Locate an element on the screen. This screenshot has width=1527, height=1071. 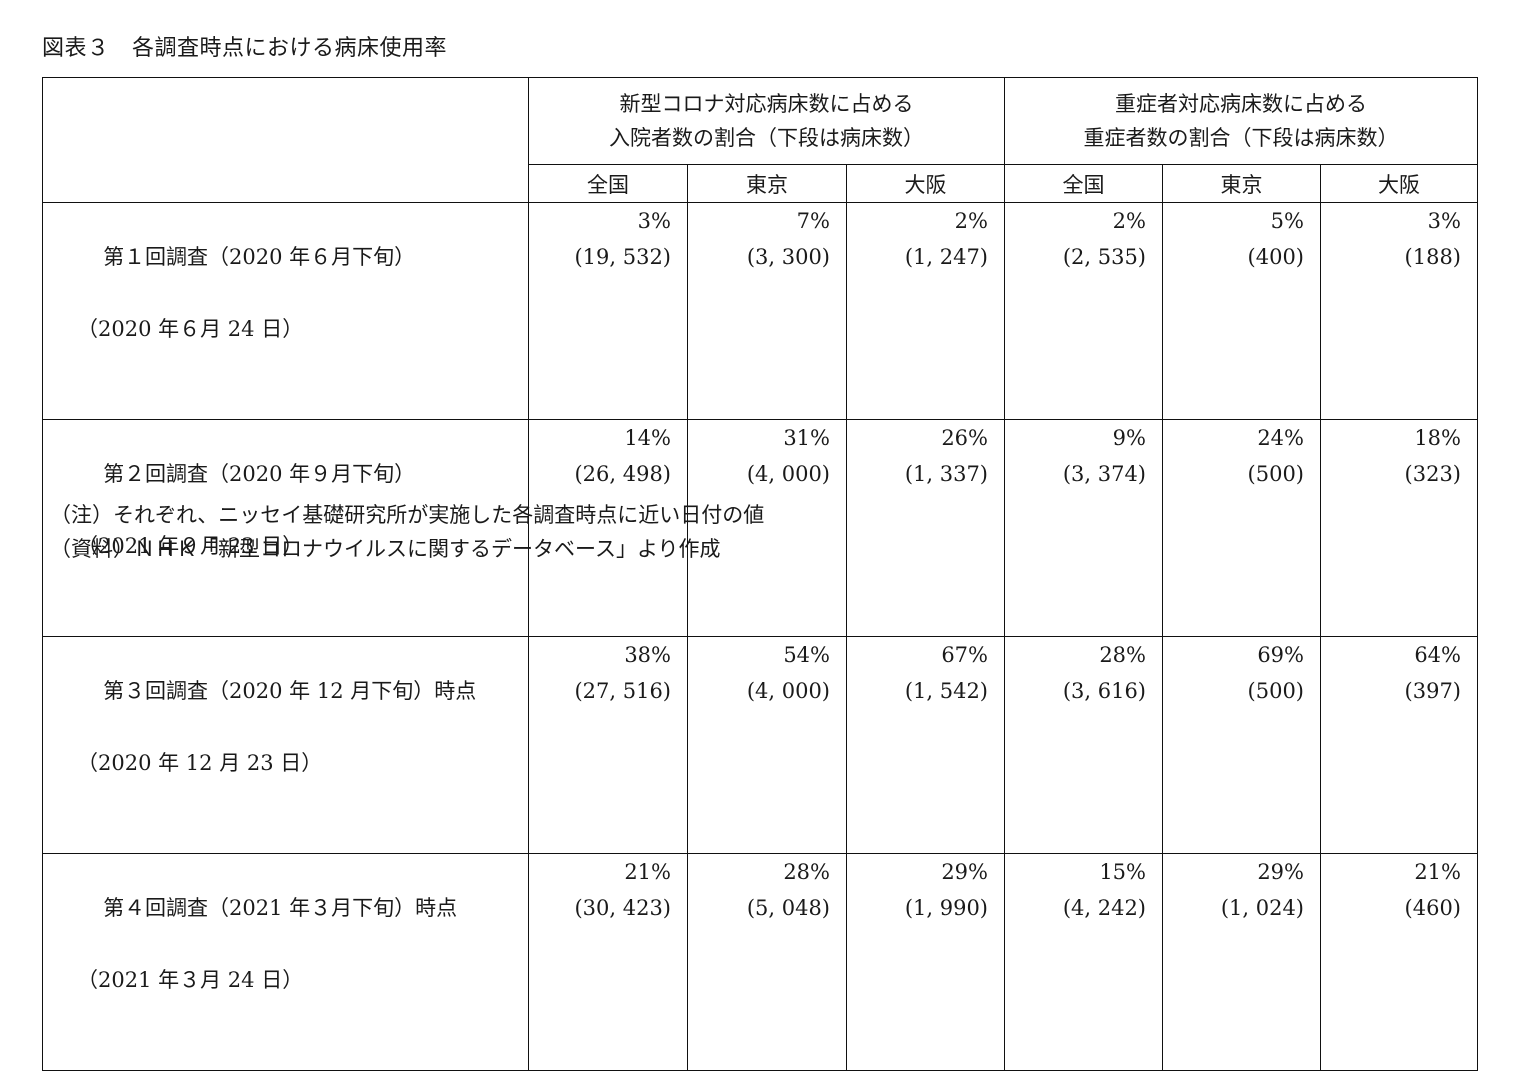
value-cell: 5% (400) is located at coordinates (1241, 311).